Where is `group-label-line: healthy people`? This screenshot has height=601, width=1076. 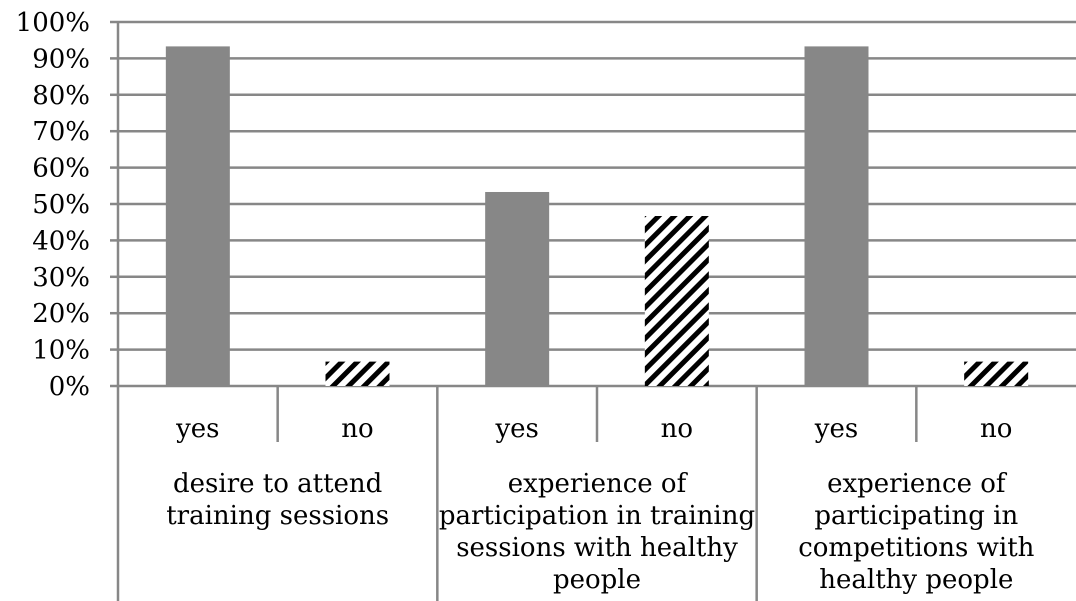
group-label-line: healthy people is located at coordinates (916, 580).